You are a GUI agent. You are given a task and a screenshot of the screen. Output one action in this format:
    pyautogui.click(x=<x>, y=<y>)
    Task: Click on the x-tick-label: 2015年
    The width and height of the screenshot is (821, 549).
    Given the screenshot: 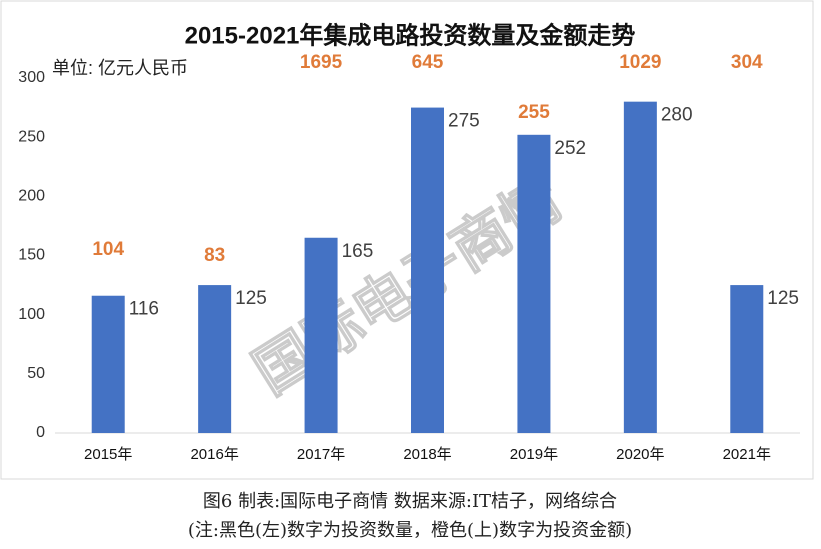 What is the action you would take?
    pyautogui.click(x=108, y=454)
    